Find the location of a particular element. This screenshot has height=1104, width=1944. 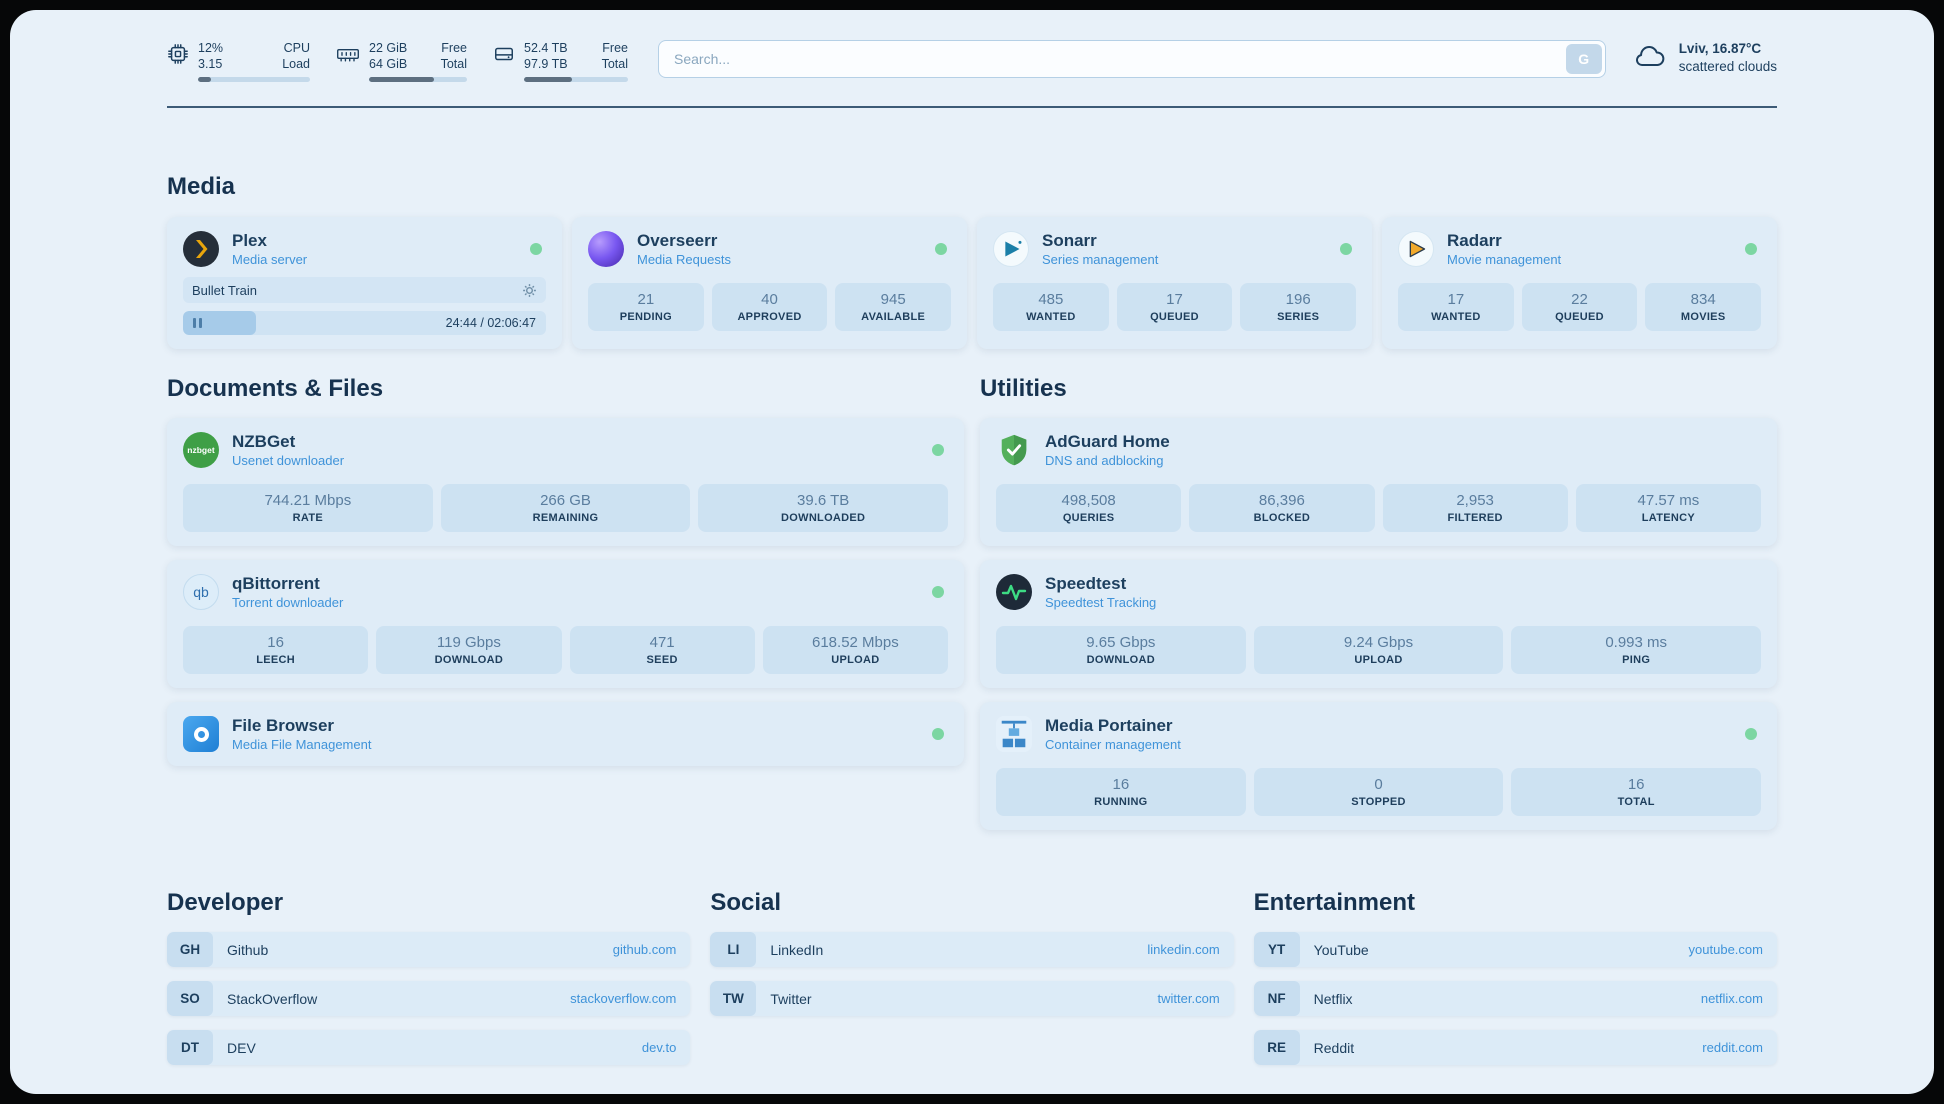

adguard-card-header: AdGuard Home DNS and adblocking is located at coordinates (1378, 450).